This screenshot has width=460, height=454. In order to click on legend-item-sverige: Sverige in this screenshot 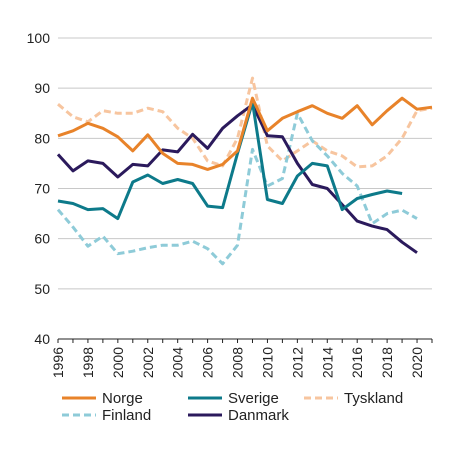, I will do `click(233, 398)`.